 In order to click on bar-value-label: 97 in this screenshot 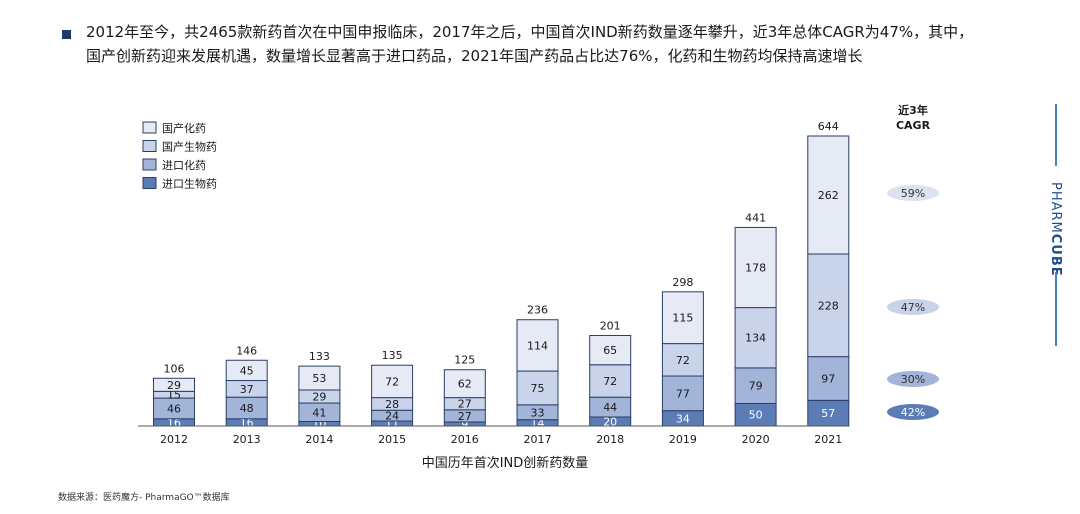, I will do `click(828, 378)`.